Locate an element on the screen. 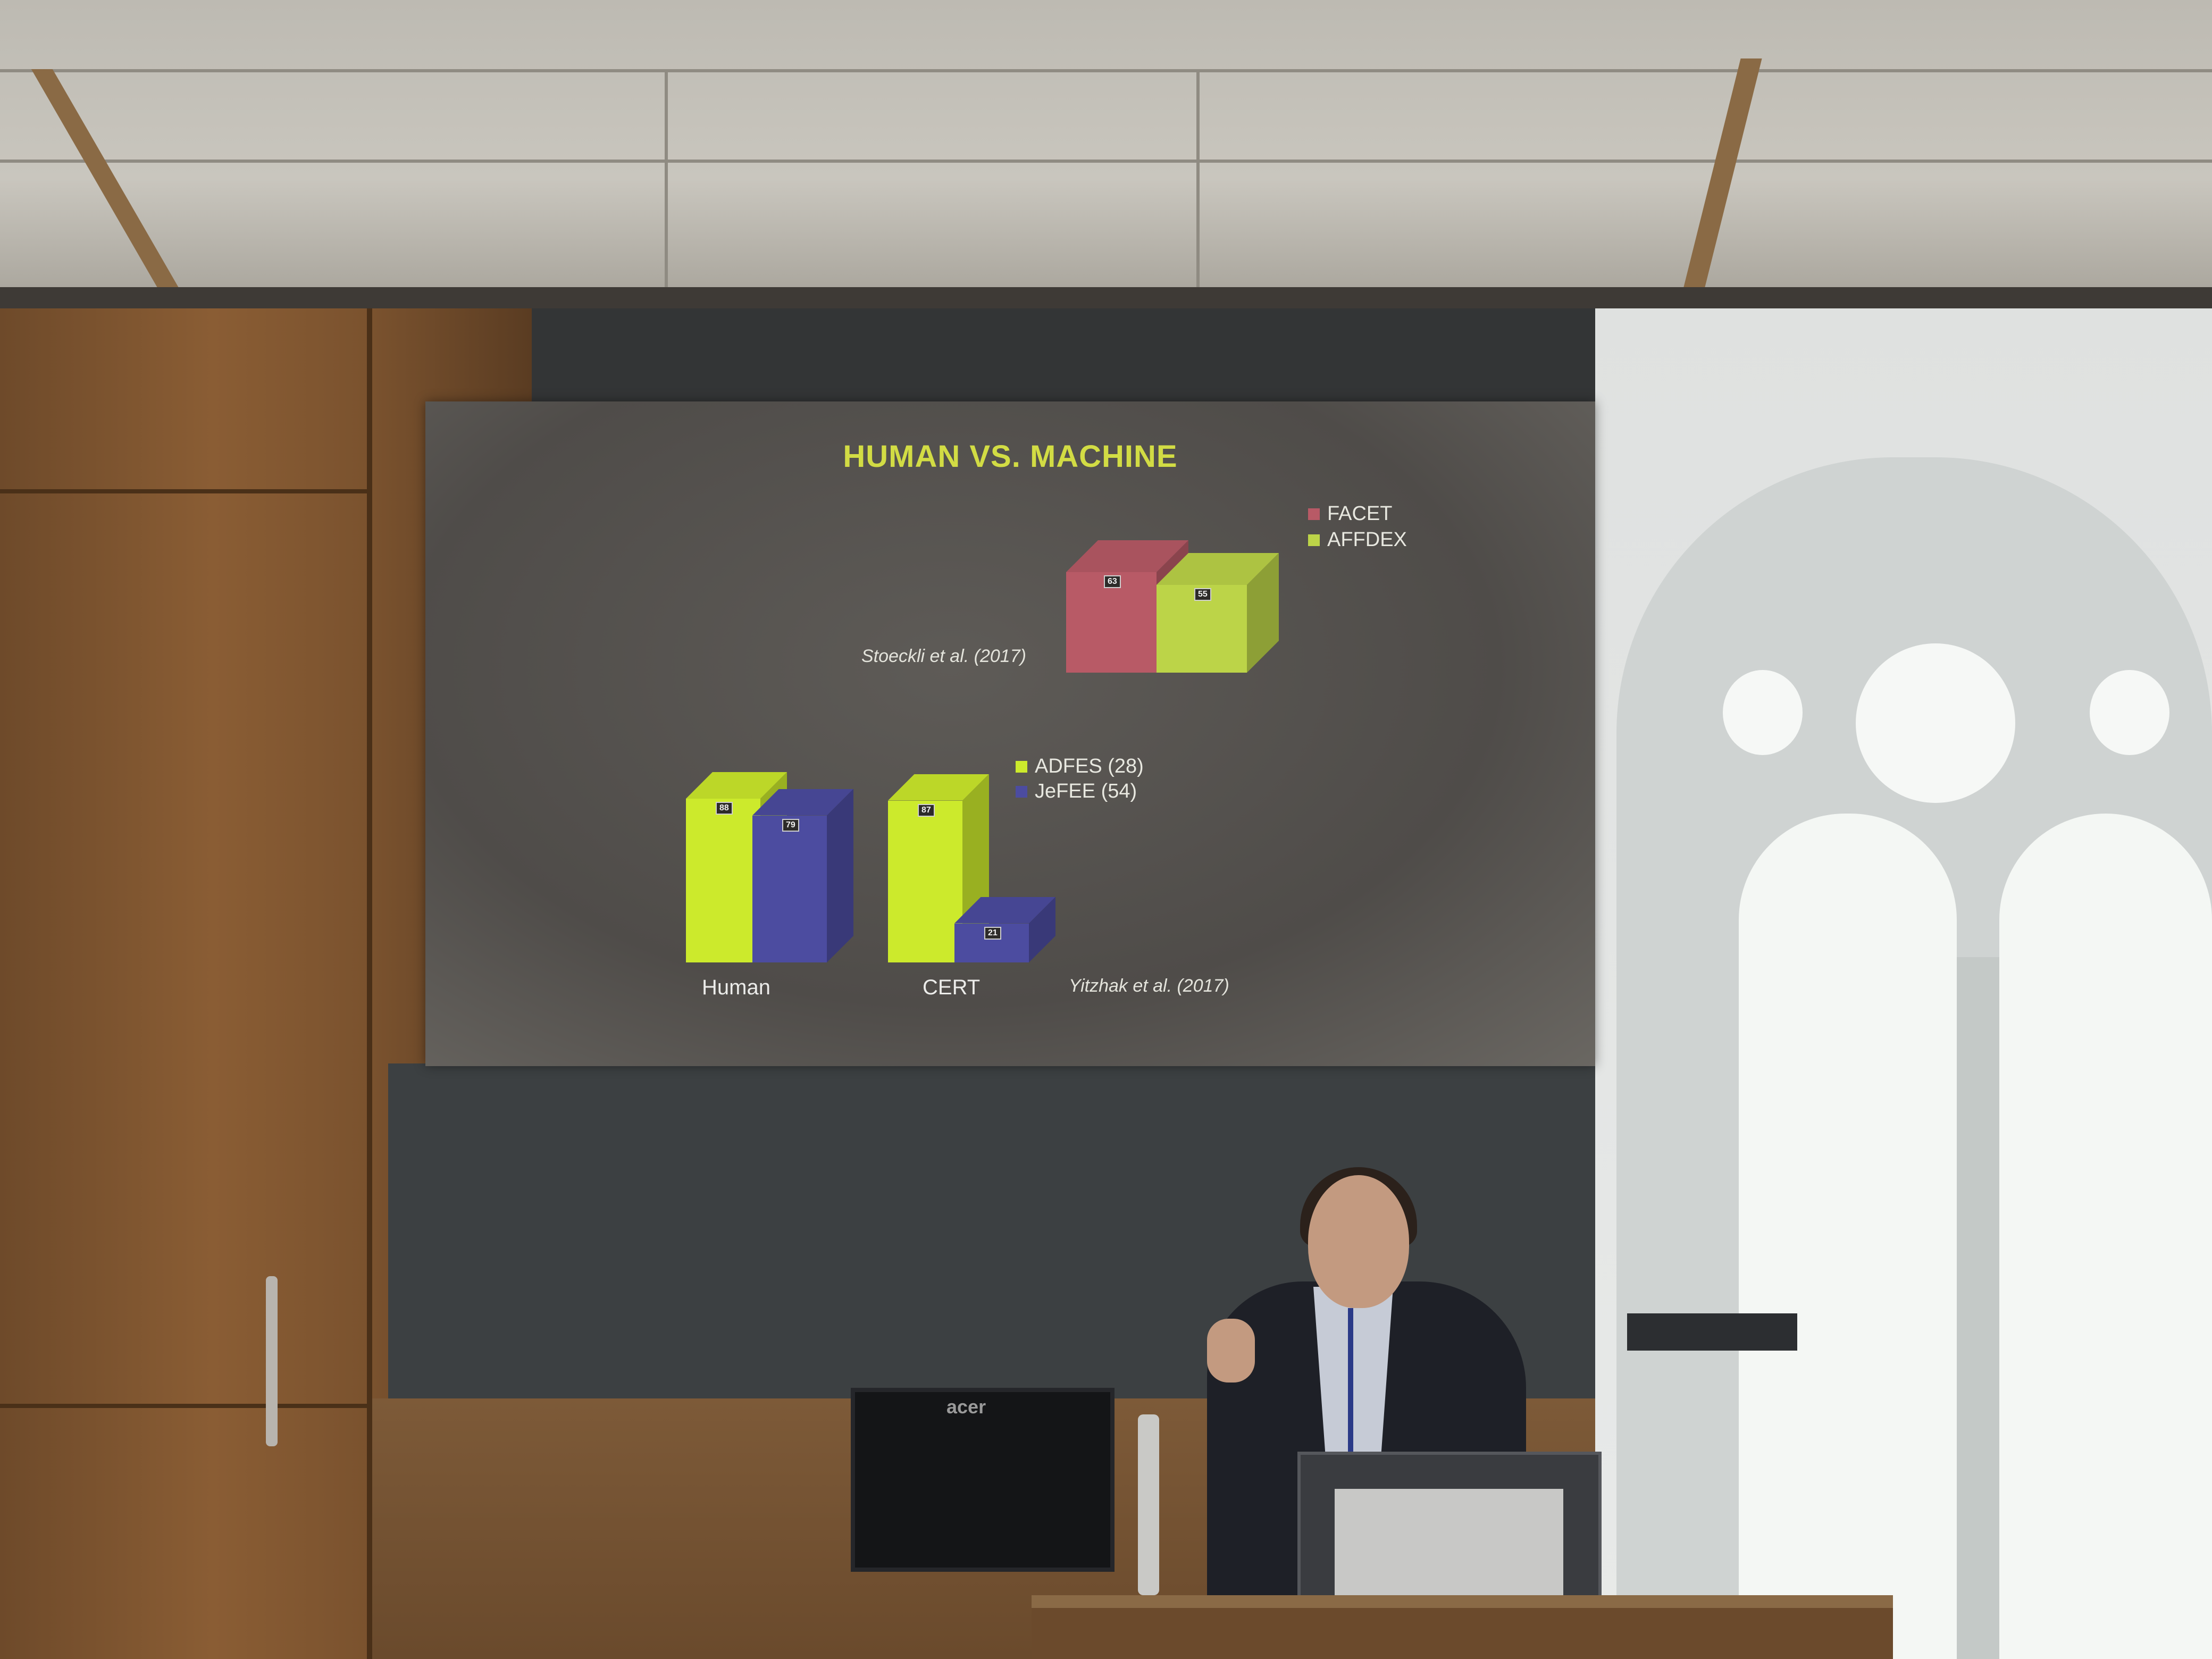 The width and height of the screenshot is (2212, 1659). legend-label: AFFDEX is located at coordinates (1367, 540).